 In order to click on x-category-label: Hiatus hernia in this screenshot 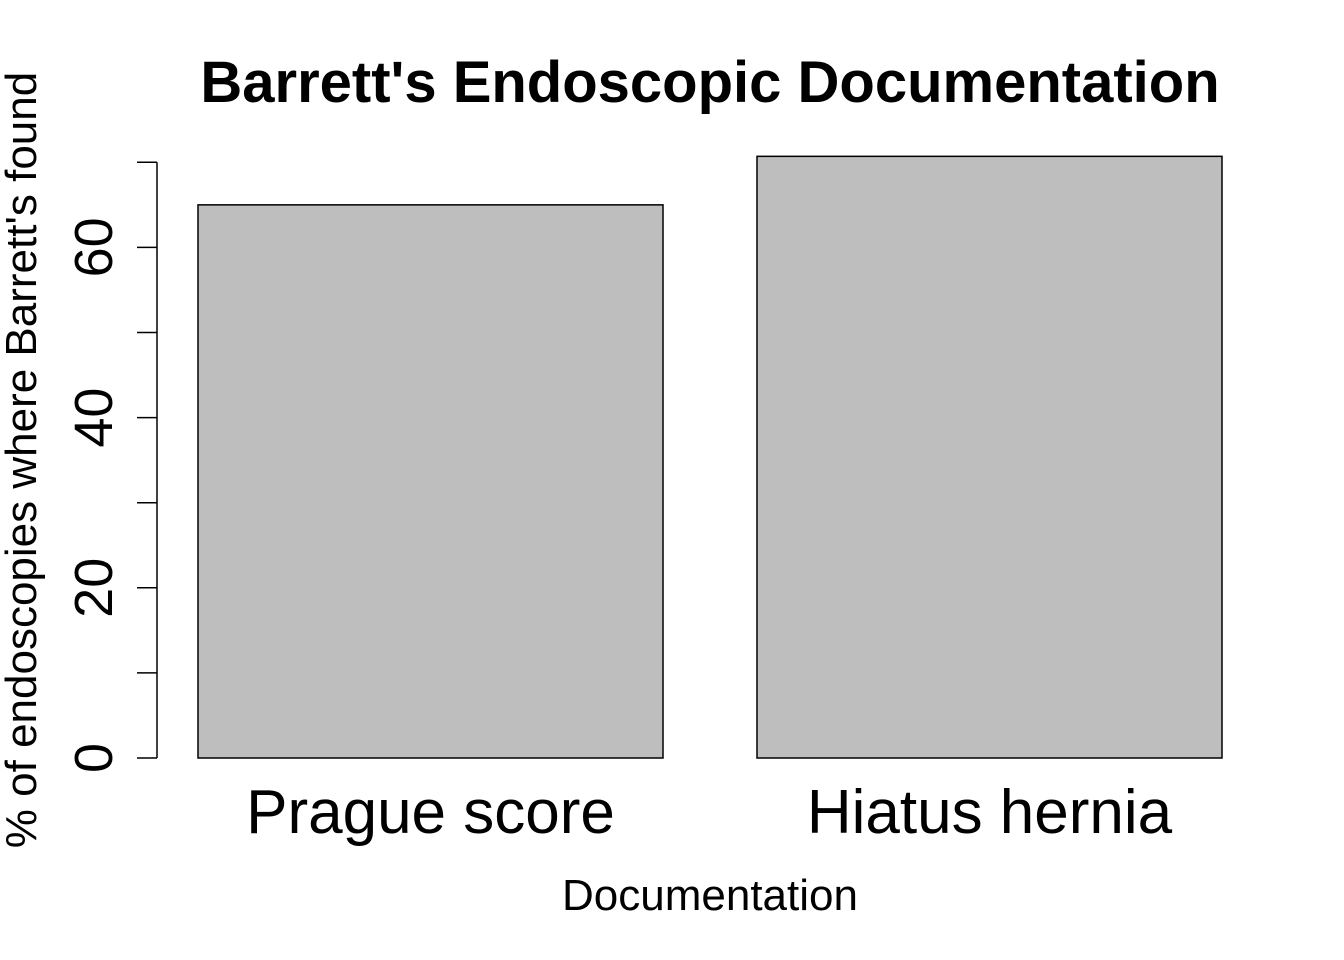, I will do `click(990, 812)`.